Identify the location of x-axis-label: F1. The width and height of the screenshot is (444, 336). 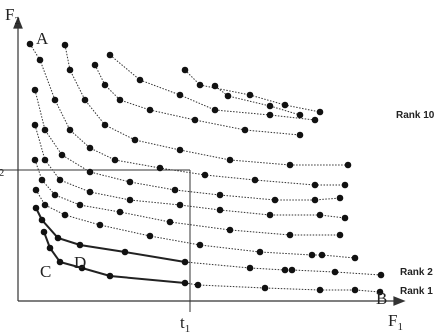
(395, 322).